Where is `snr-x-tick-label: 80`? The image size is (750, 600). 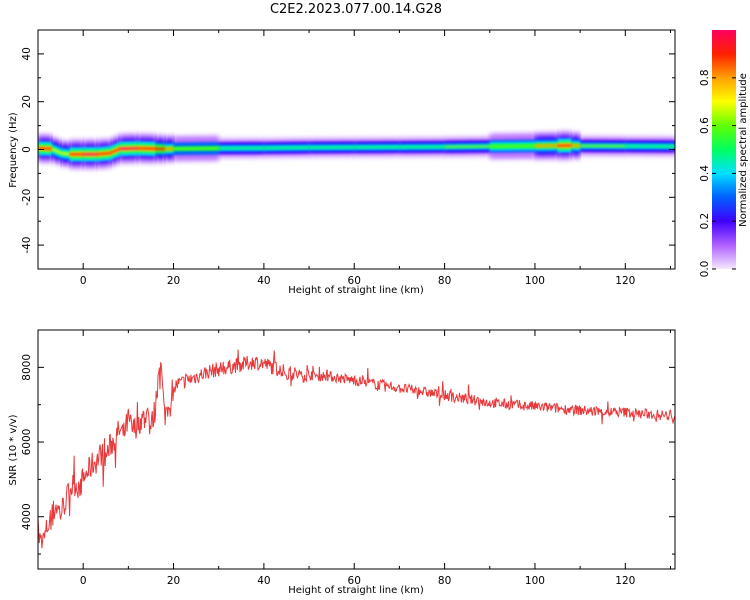
snr-x-tick-label: 80 is located at coordinates (444, 581).